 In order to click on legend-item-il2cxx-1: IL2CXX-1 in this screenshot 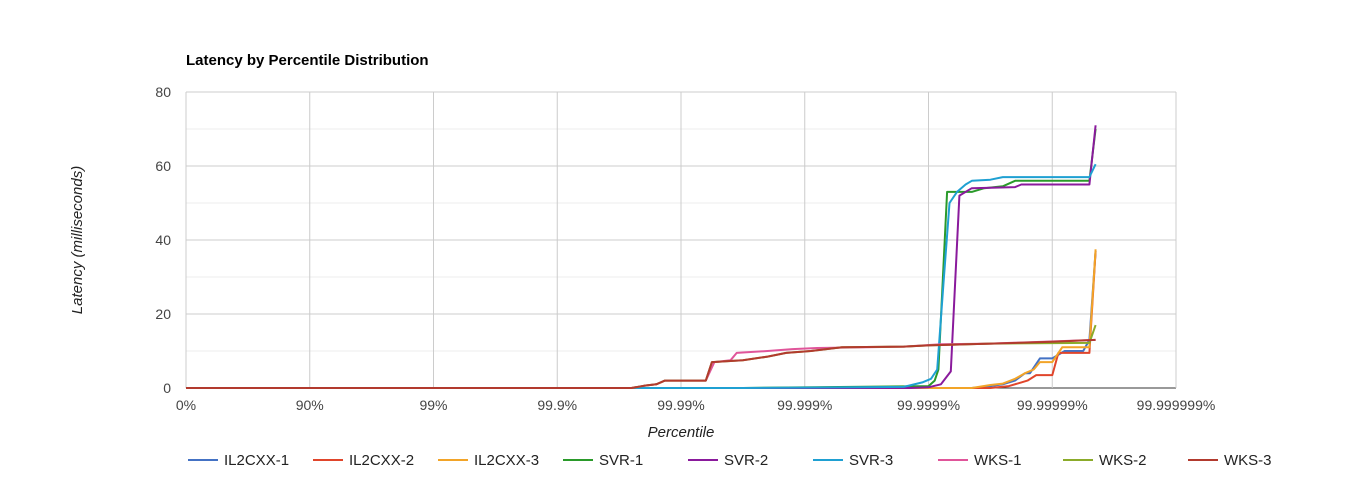, I will do `click(238, 460)`.